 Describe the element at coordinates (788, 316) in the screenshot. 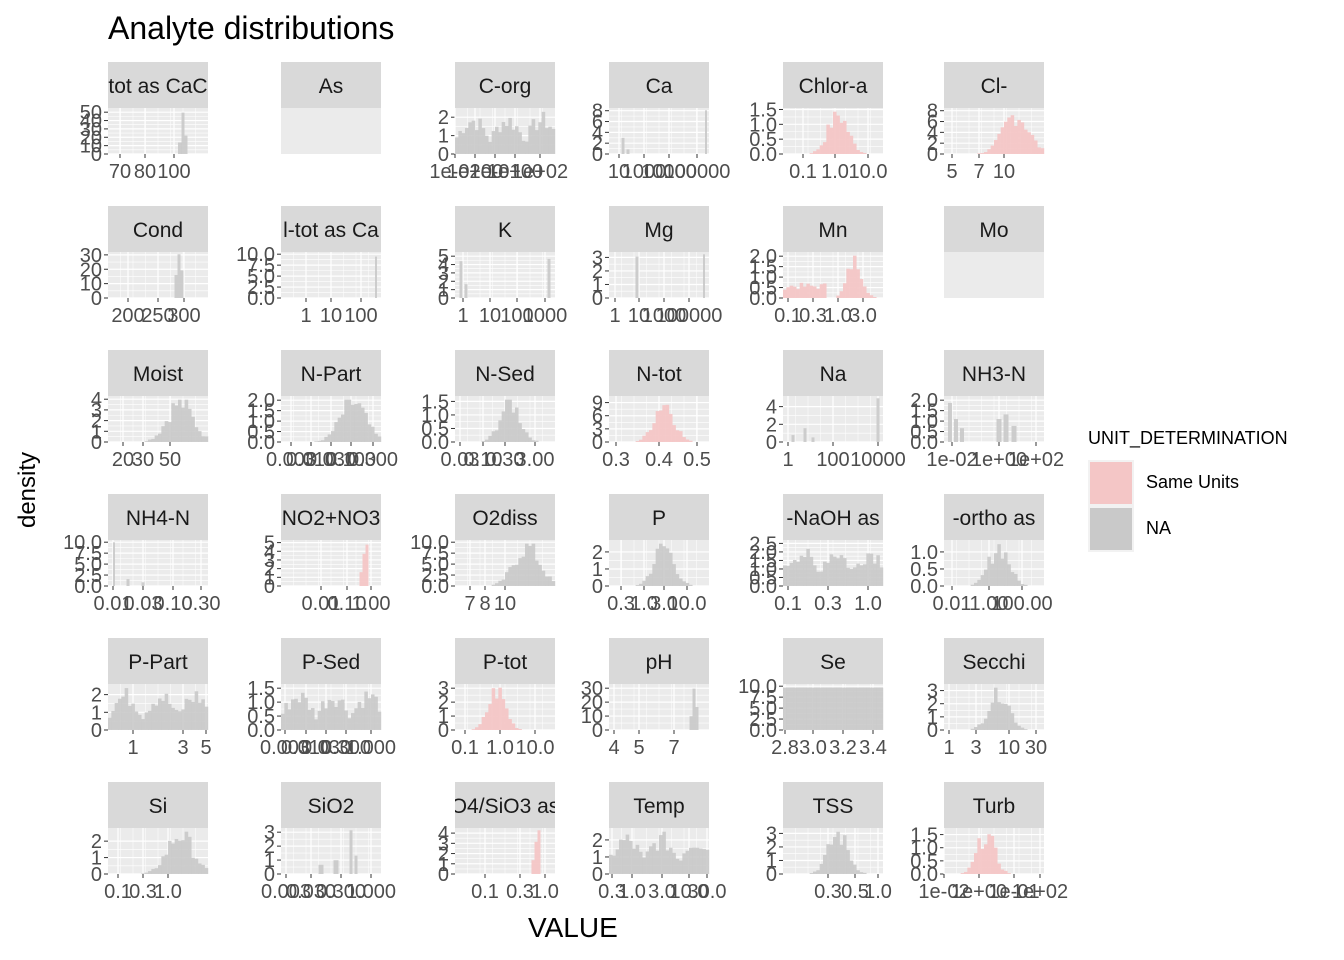

I see `x-tick-label: 0.1` at that location.